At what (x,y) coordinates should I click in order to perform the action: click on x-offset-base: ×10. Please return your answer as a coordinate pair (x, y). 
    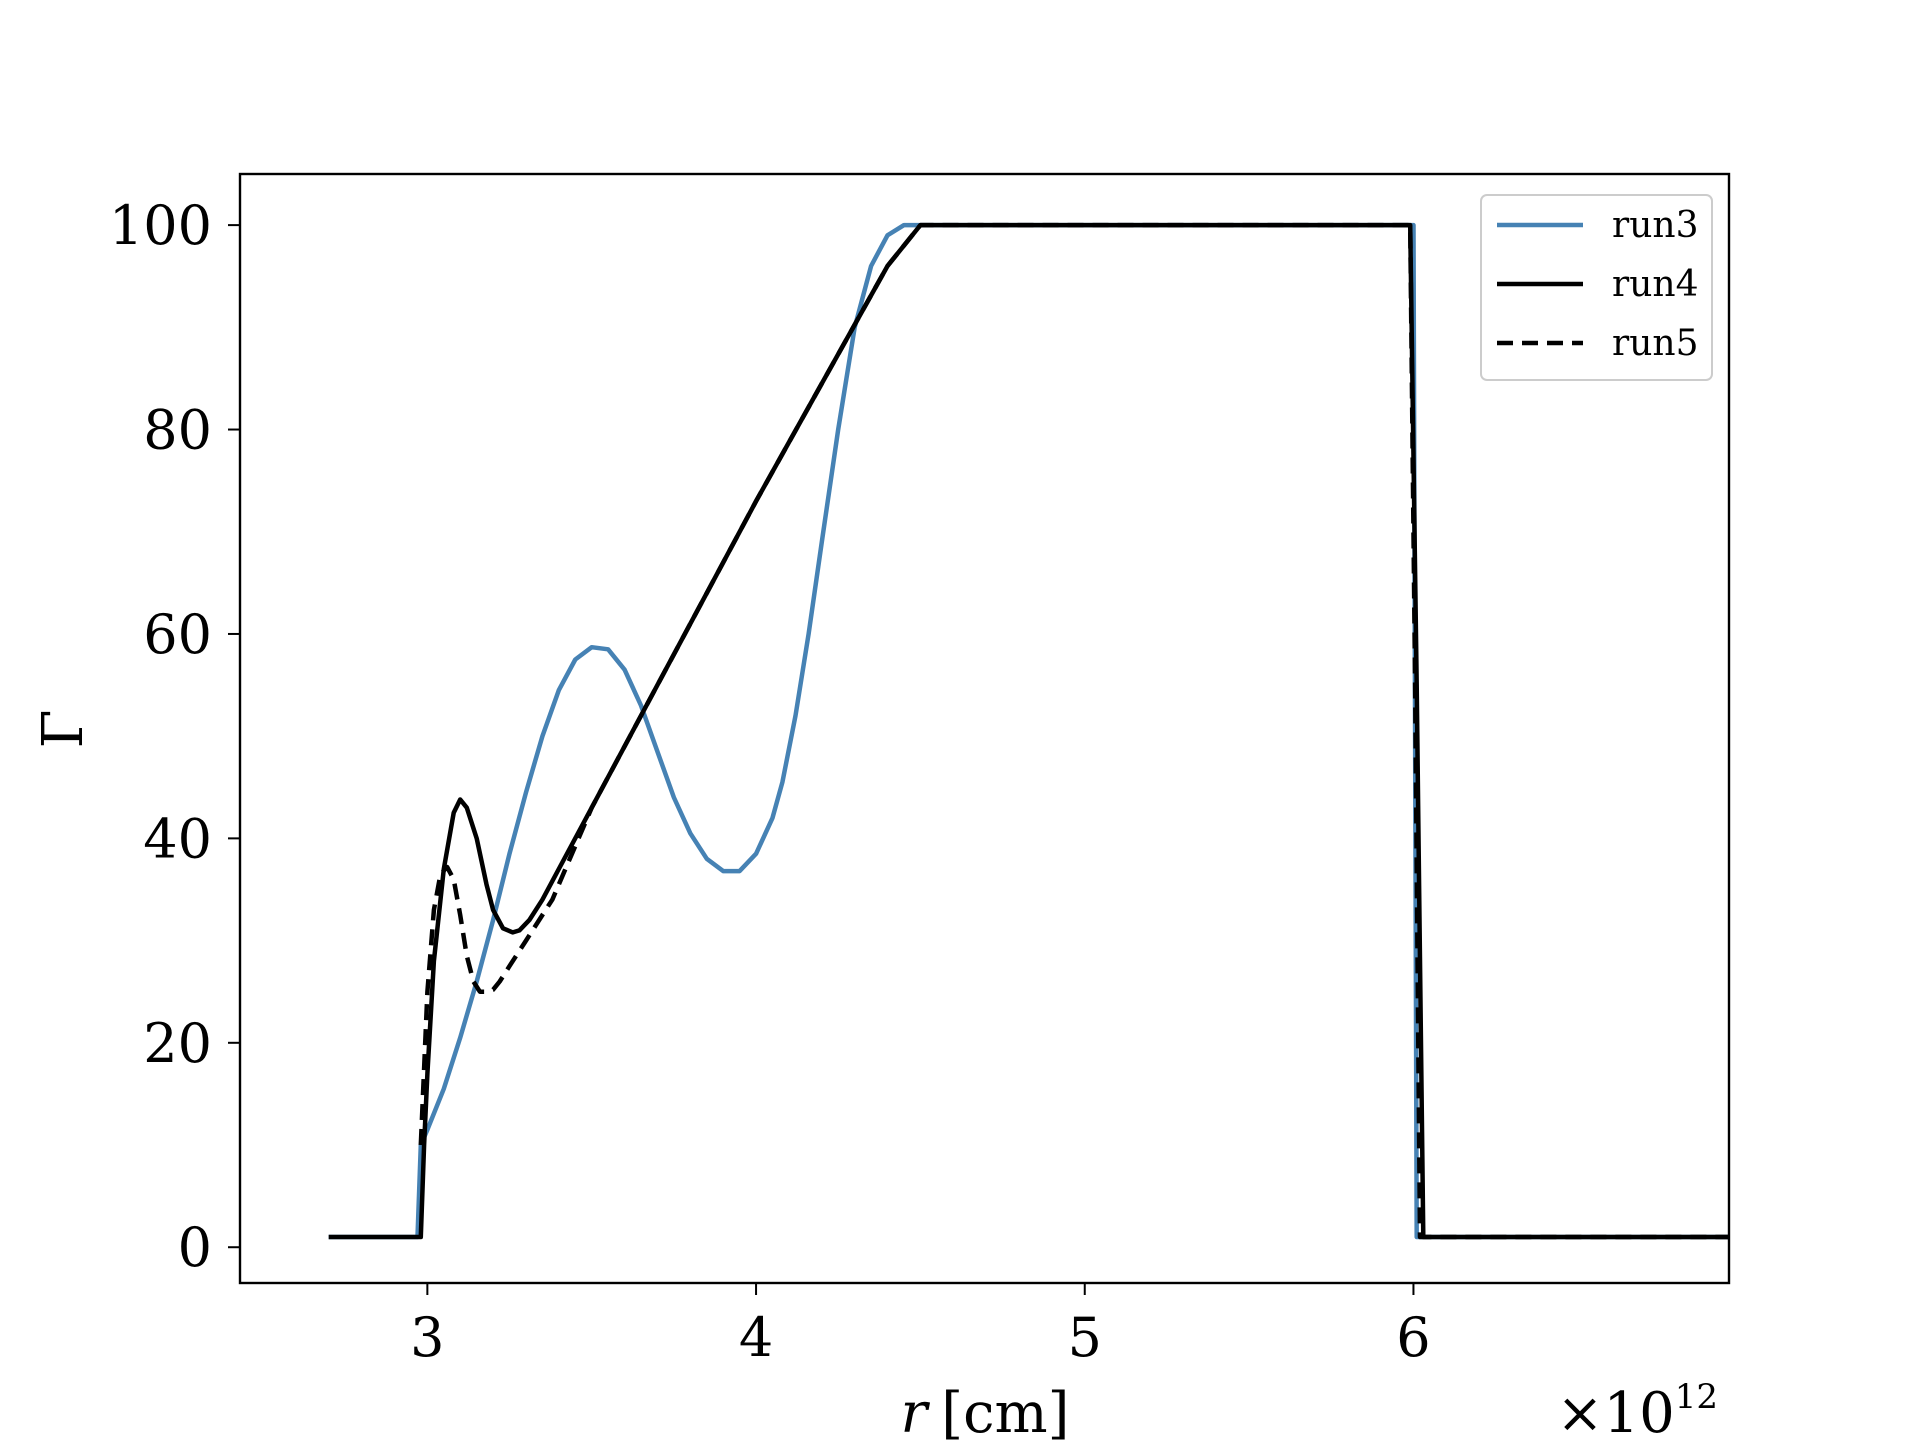
    Looking at the image, I should click on (1616, 1410).